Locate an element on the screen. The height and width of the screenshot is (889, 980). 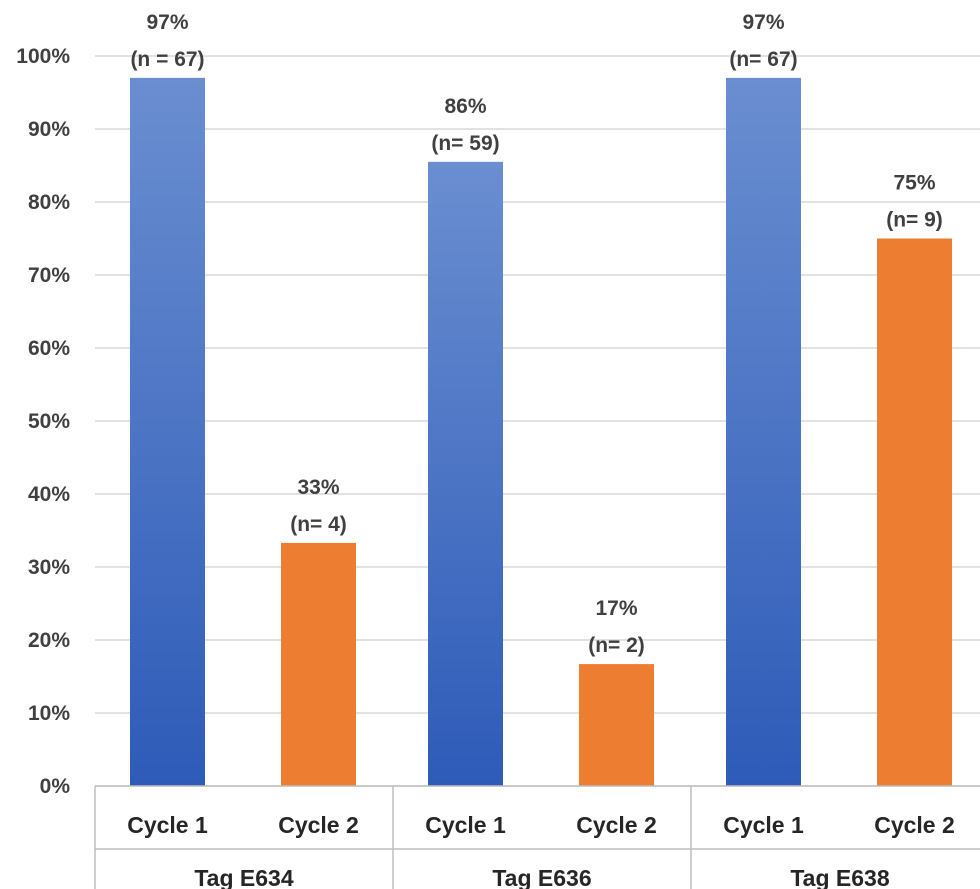
data-label-count: (n = 67) is located at coordinates (167, 59).